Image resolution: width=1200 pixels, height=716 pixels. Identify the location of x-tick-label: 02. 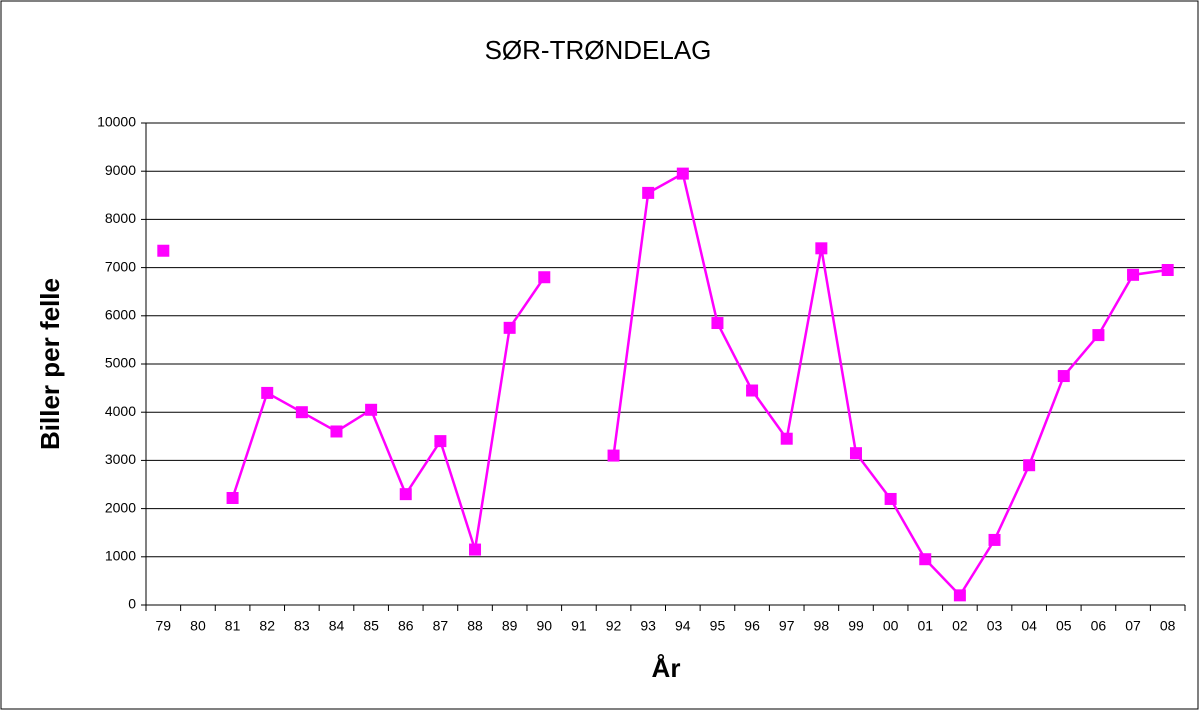
(960, 626).